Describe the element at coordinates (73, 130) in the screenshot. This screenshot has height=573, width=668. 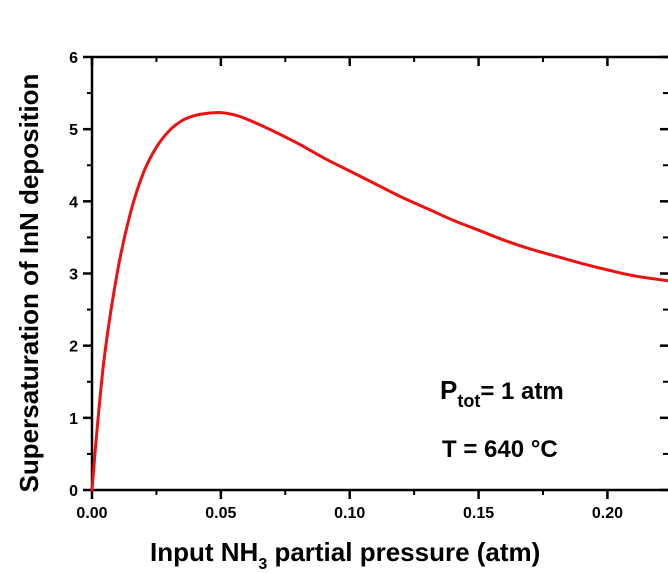
I see `y-tick-label: 5` at that location.